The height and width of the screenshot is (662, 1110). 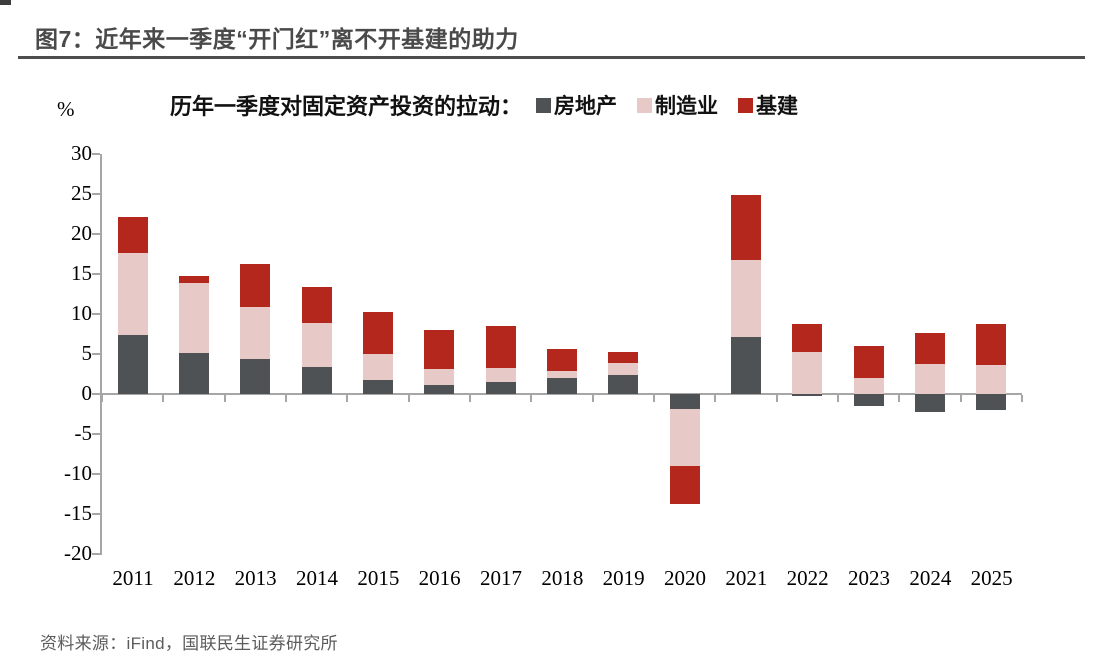 I want to click on y-axis, so click(x=101, y=354).